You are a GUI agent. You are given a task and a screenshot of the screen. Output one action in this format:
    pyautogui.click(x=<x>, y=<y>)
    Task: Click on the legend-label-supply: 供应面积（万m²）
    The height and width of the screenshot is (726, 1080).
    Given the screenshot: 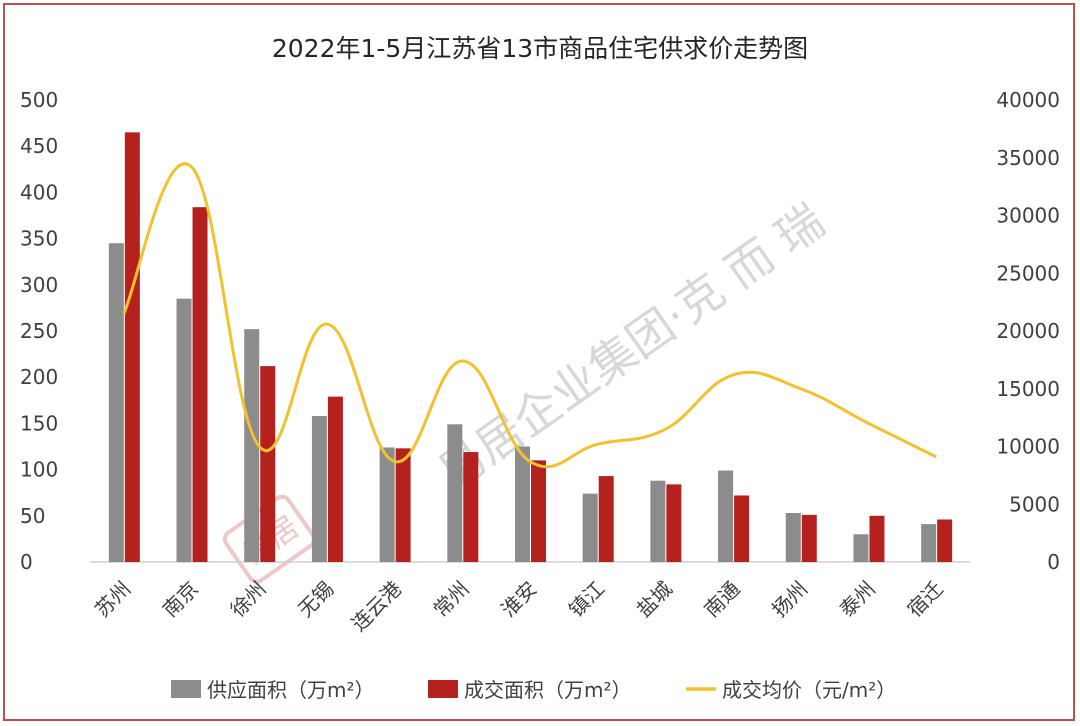 What is the action you would take?
    pyautogui.click(x=291, y=690)
    